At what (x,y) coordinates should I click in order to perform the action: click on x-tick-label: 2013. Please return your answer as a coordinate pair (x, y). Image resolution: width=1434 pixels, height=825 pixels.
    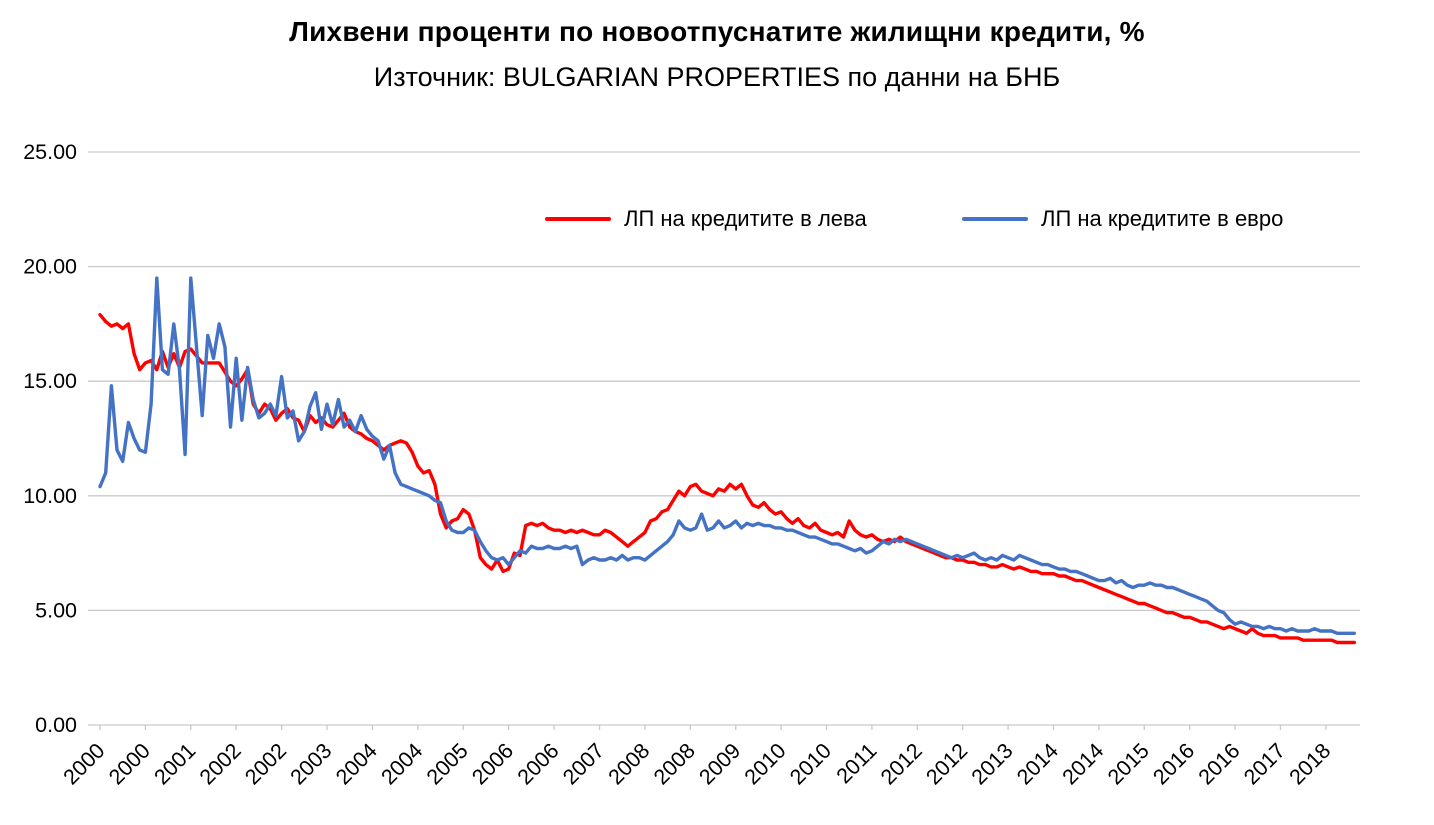
    Looking at the image, I should click on (992, 764).